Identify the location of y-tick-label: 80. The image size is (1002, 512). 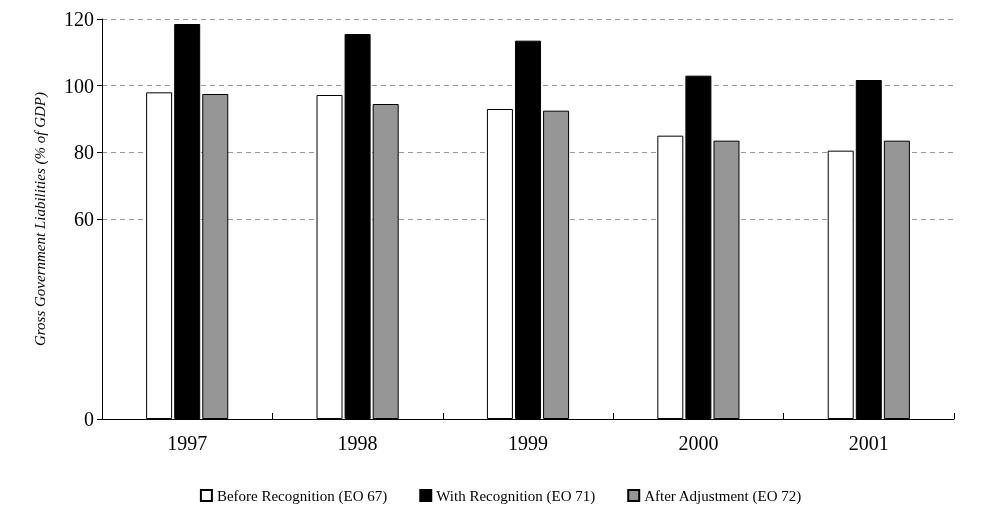
(84, 152).